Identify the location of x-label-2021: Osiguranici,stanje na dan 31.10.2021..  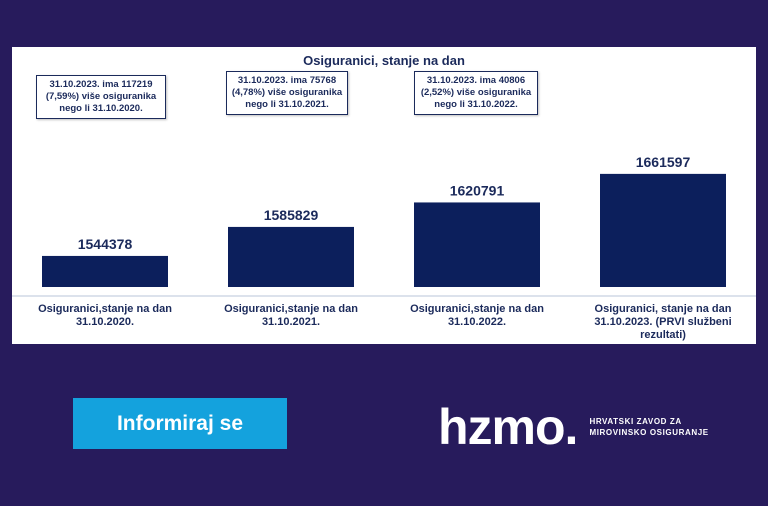
(291, 315).